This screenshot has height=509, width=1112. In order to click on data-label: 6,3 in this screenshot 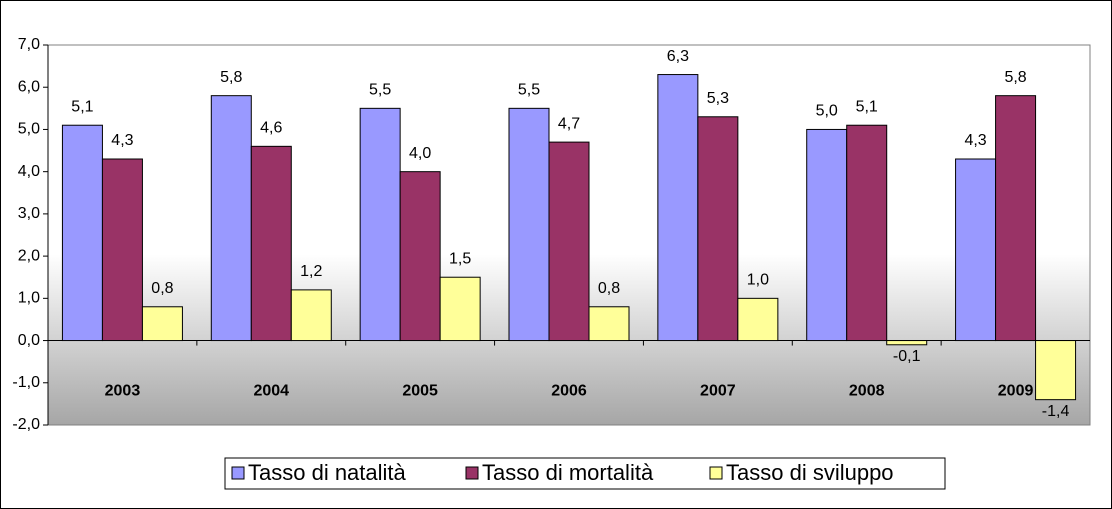, I will do `click(678, 56)`.